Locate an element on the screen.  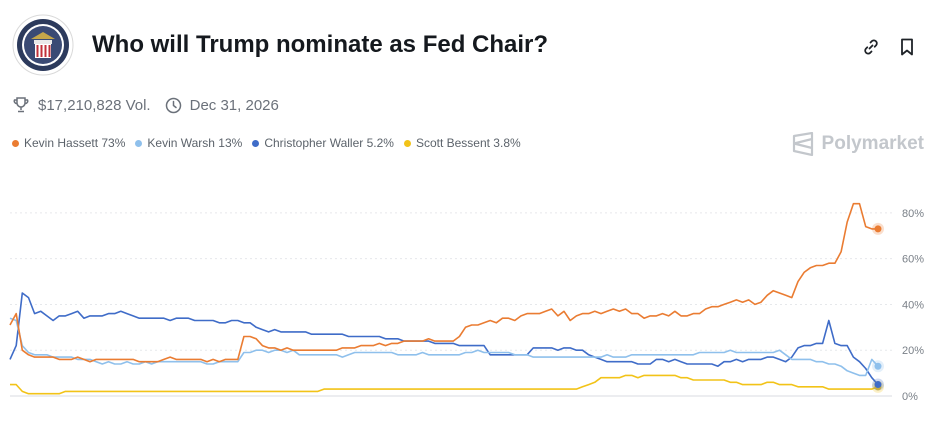
y-tick-label: 80% is located at coordinates (913, 214).